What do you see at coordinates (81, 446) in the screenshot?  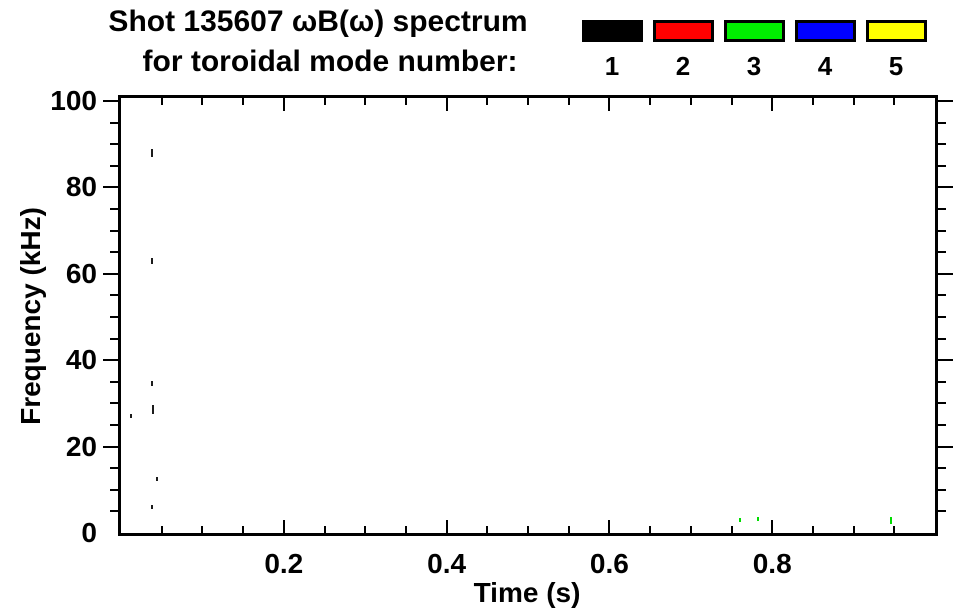 I see `y-tick-label: 20` at bounding box center [81, 446].